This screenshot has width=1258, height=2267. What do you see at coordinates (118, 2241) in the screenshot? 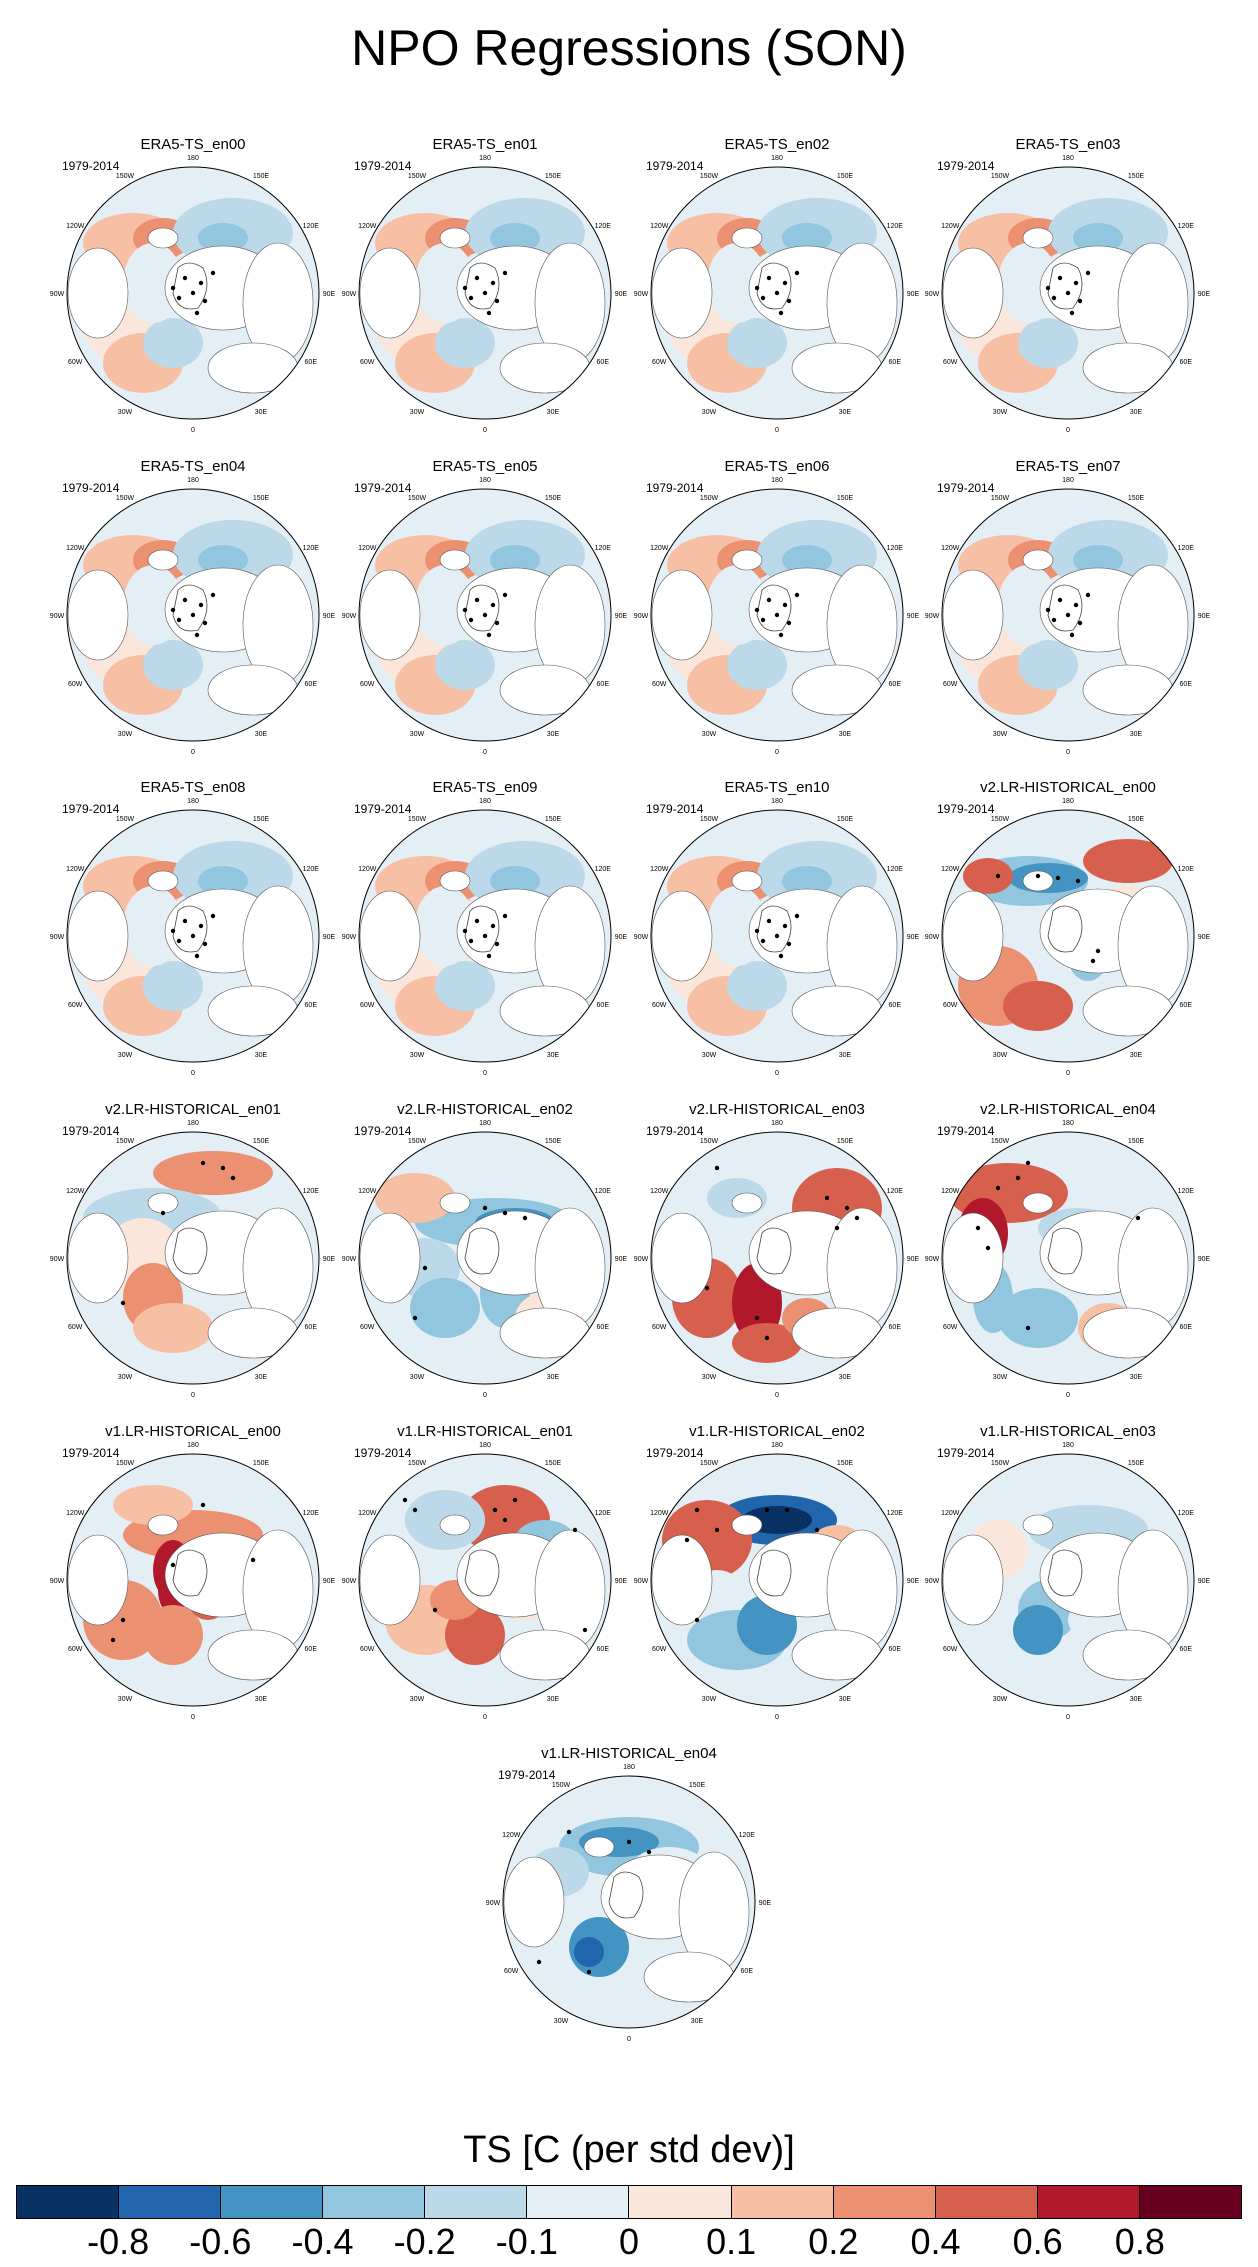
I see `colorbar-tick-label: -0.8` at bounding box center [118, 2241].